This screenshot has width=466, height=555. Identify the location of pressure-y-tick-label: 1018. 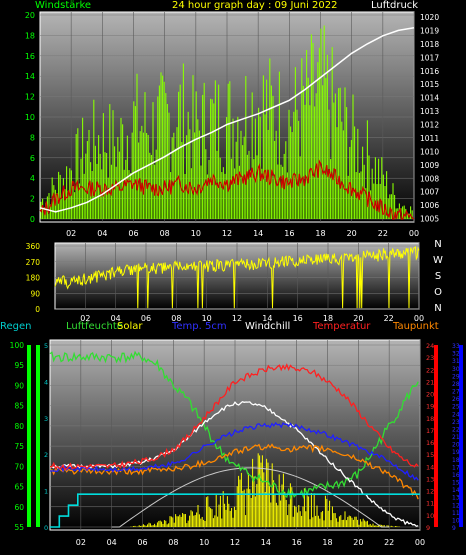
(429, 44).